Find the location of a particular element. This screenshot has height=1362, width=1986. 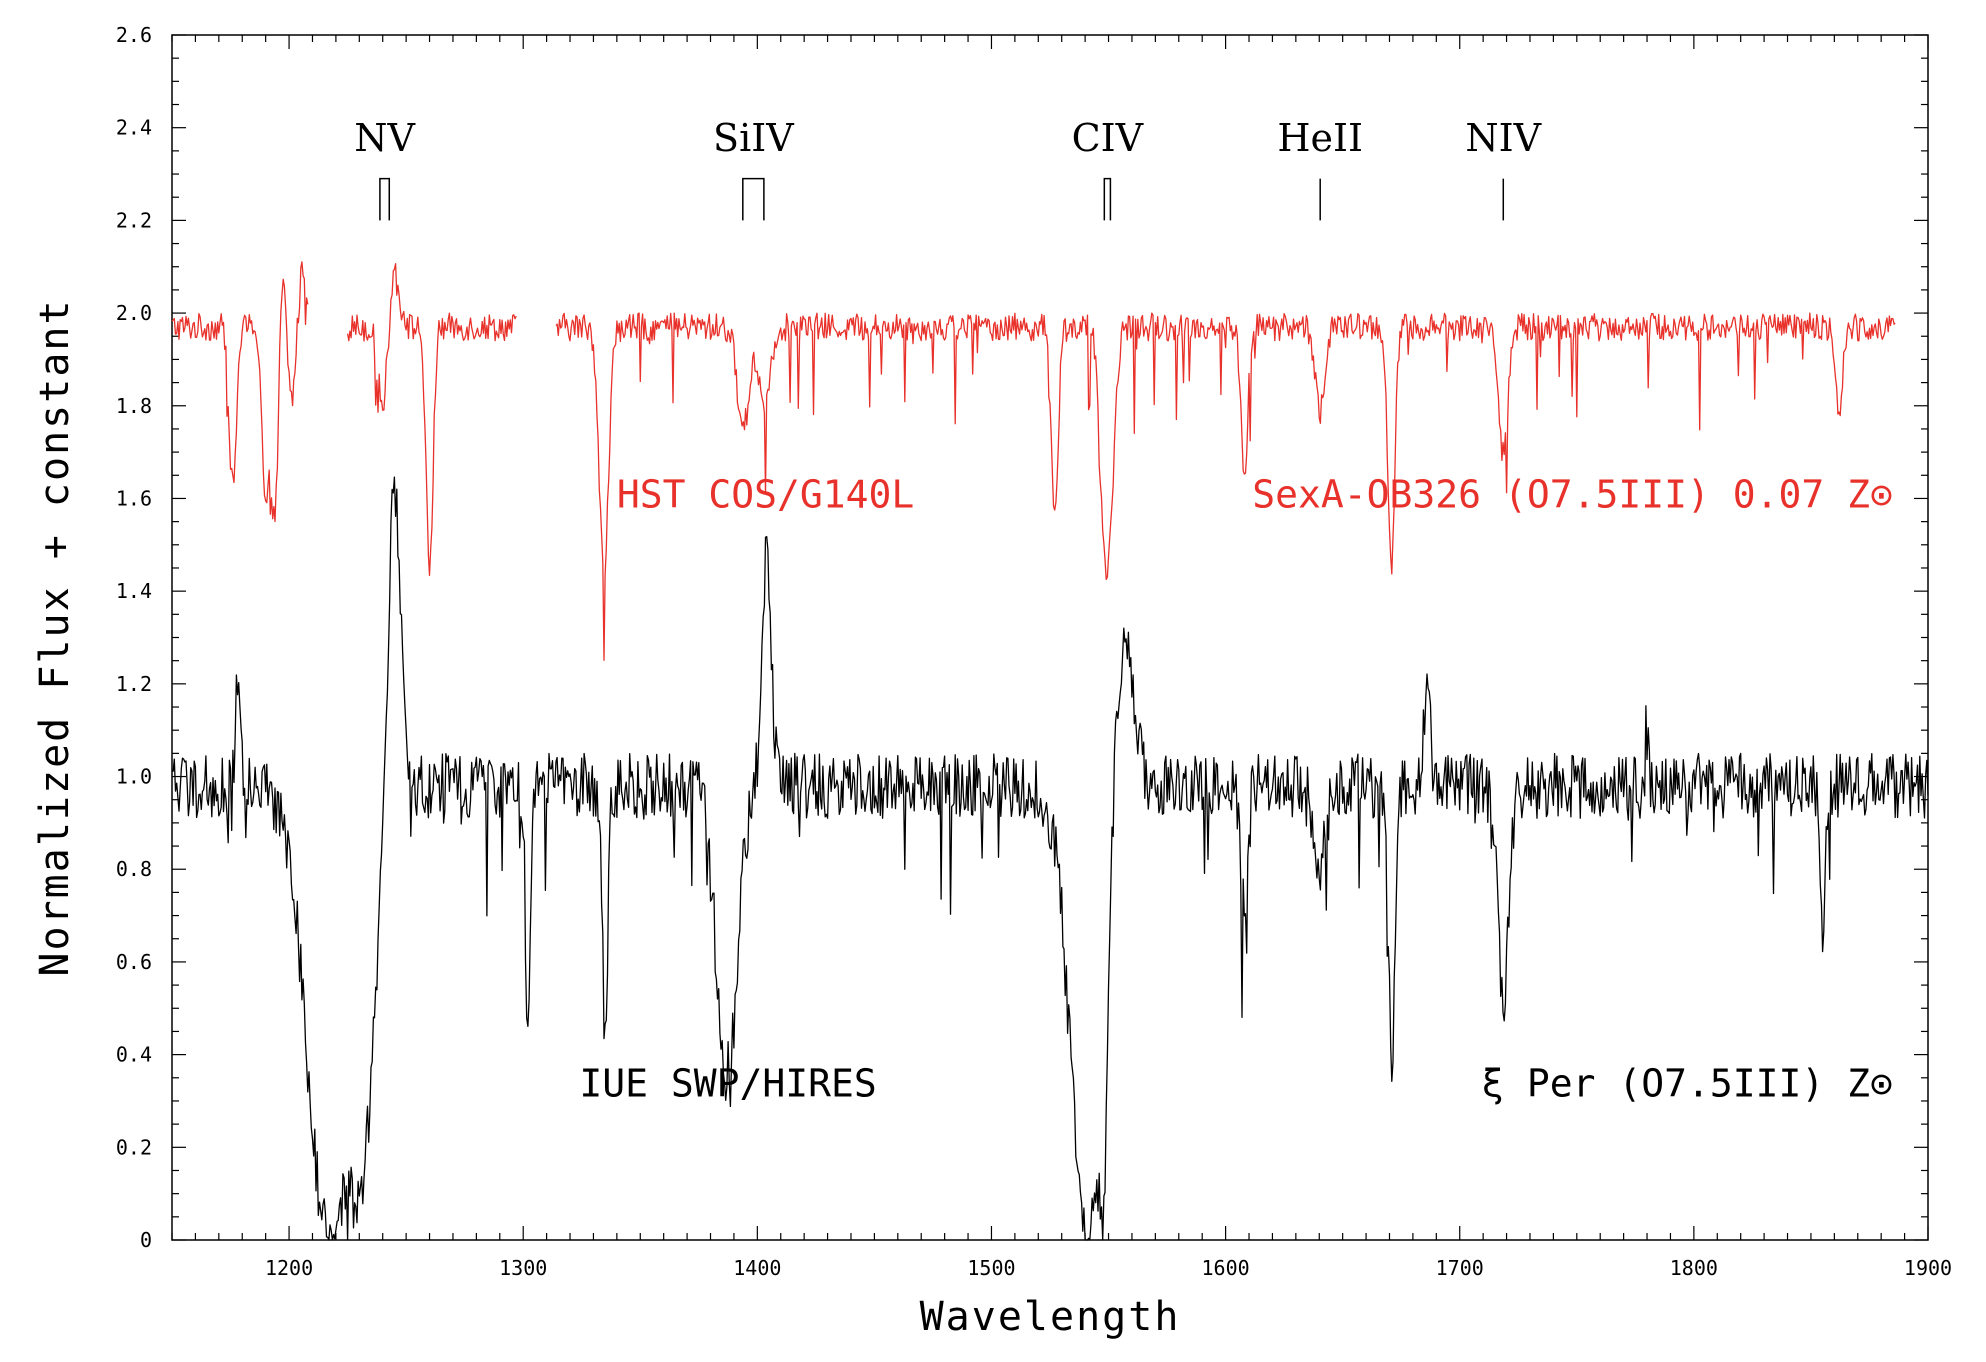

y-axis-title: Normalized Flux + constant is located at coordinates (55, 637).